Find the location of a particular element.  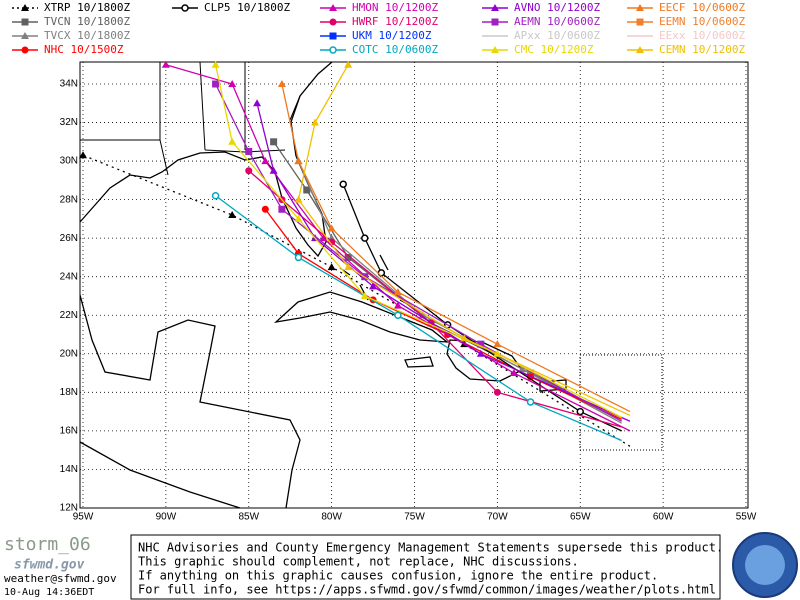

logo-inner is located at coordinates (765, 565).